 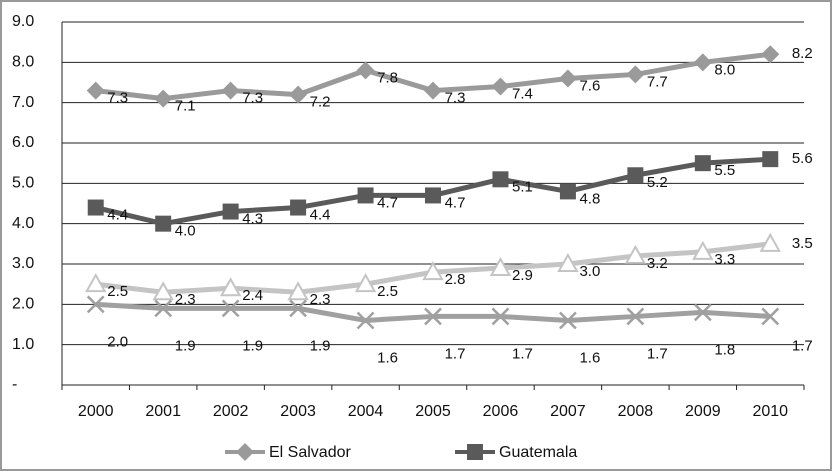 I want to click on data-label: 3.5, so click(x=802, y=243).